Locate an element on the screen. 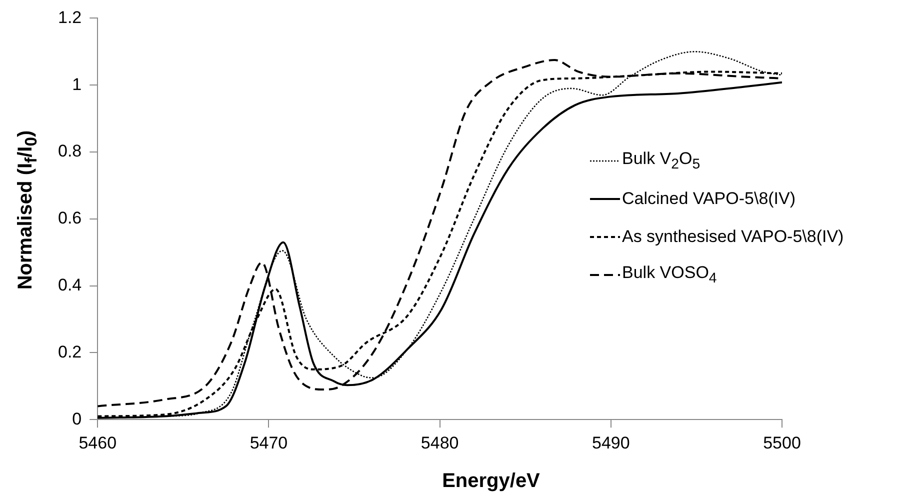 The width and height of the screenshot is (922, 500). x-tick-label: 5460 is located at coordinates (97, 442).